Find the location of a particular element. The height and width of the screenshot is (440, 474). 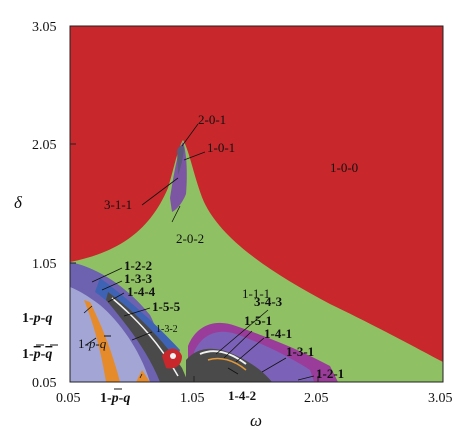

region-label-1-4-1: 1-4-1 is located at coordinates (278, 333).